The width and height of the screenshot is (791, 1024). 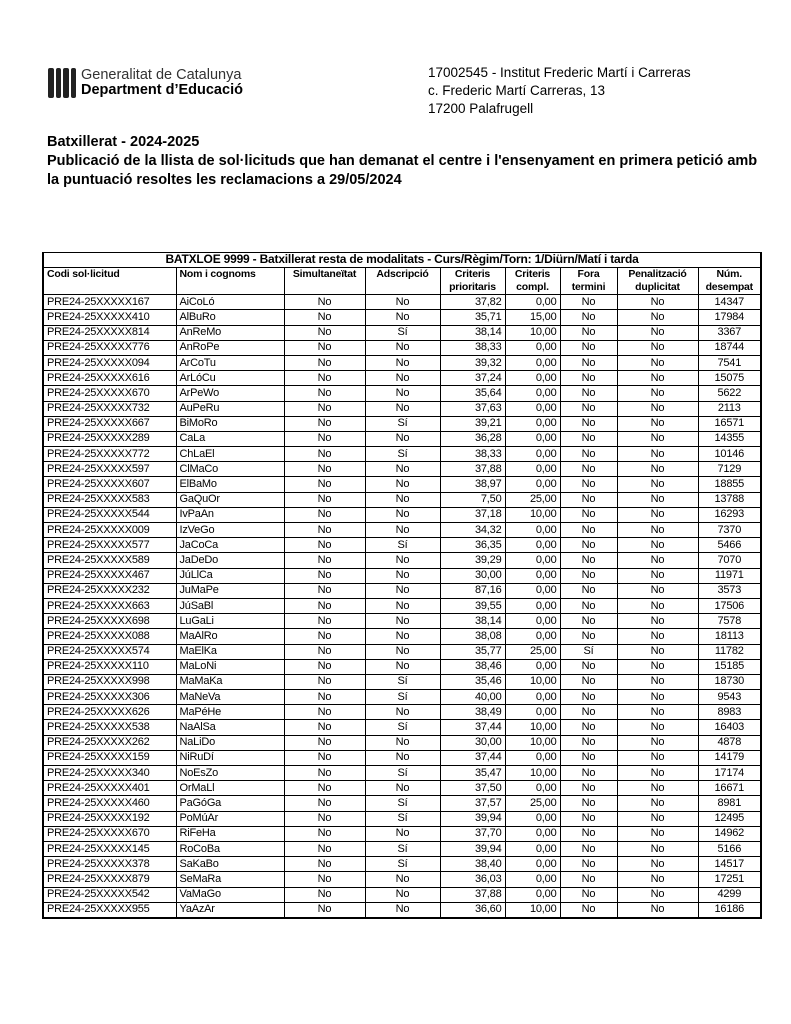 What do you see at coordinates (472, 879) in the screenshot?
I see `cell-priority-criteria: 36,03` at bounding box center [472, 879].